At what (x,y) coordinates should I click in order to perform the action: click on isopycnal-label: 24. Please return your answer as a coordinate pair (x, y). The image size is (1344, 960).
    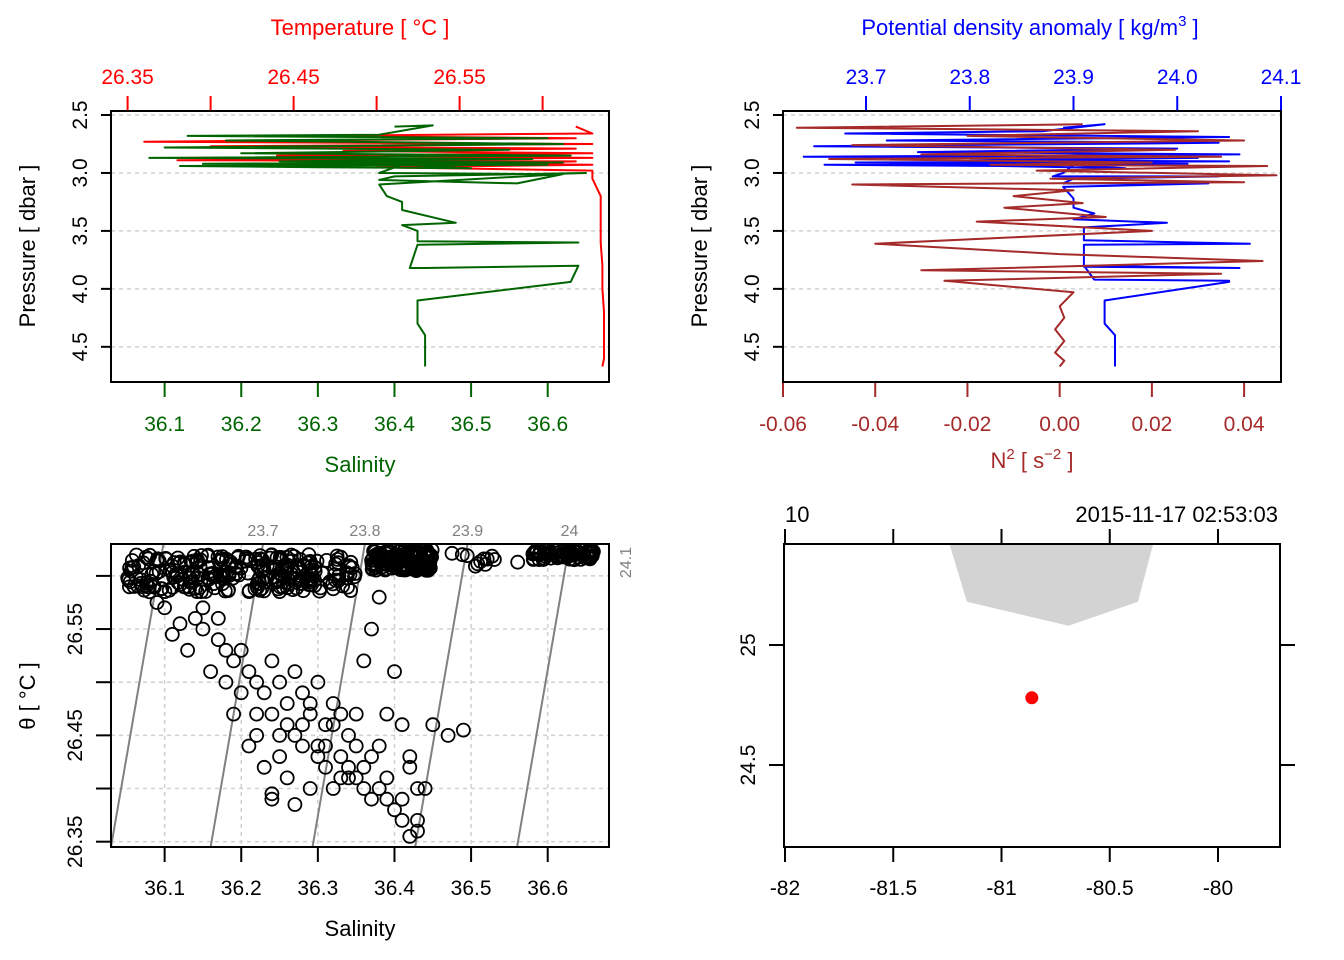
    Looking at the image, I should click on (570, 531).